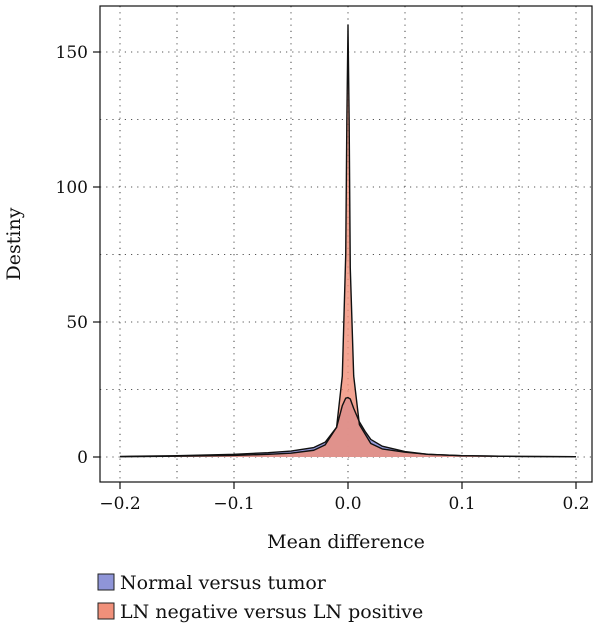  I want to click on y-axis-title: Destiny, so click(14, 243).